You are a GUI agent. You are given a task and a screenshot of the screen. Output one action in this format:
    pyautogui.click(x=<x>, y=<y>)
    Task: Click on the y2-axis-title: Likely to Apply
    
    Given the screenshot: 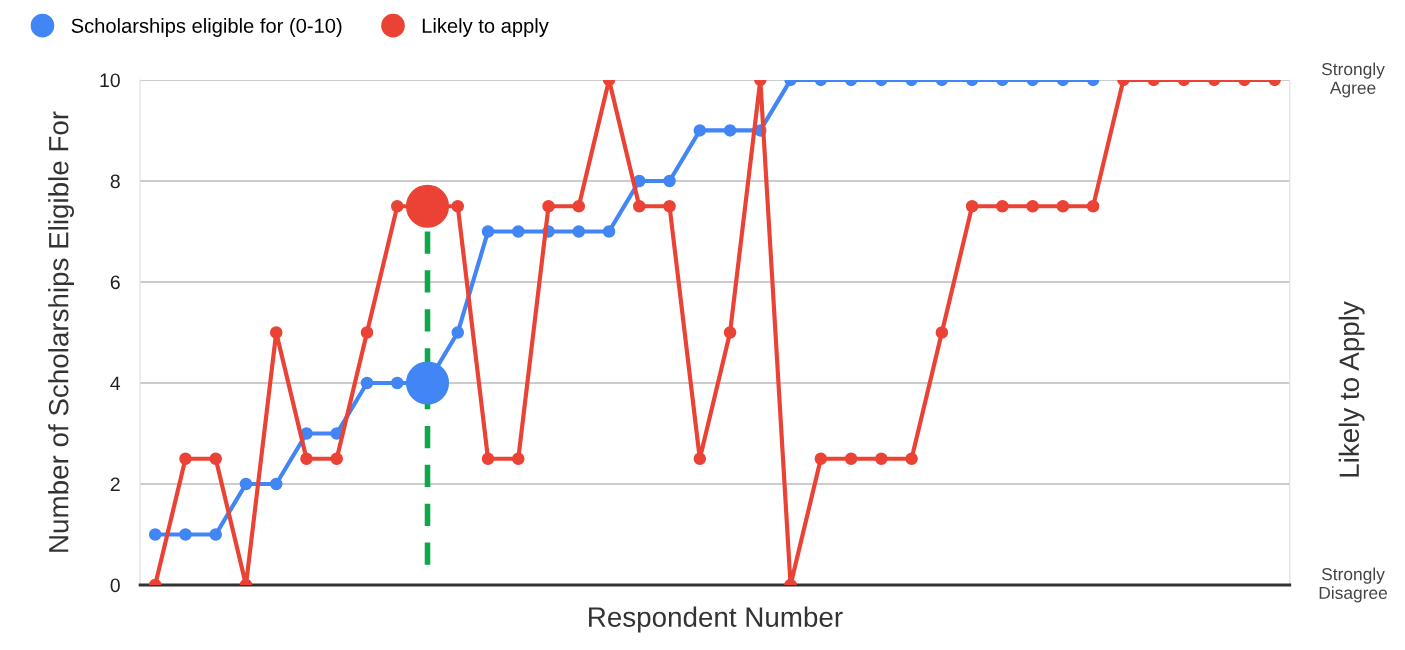 What is the action you would take?
    pyautogui.click(x=1351, y=389)
    